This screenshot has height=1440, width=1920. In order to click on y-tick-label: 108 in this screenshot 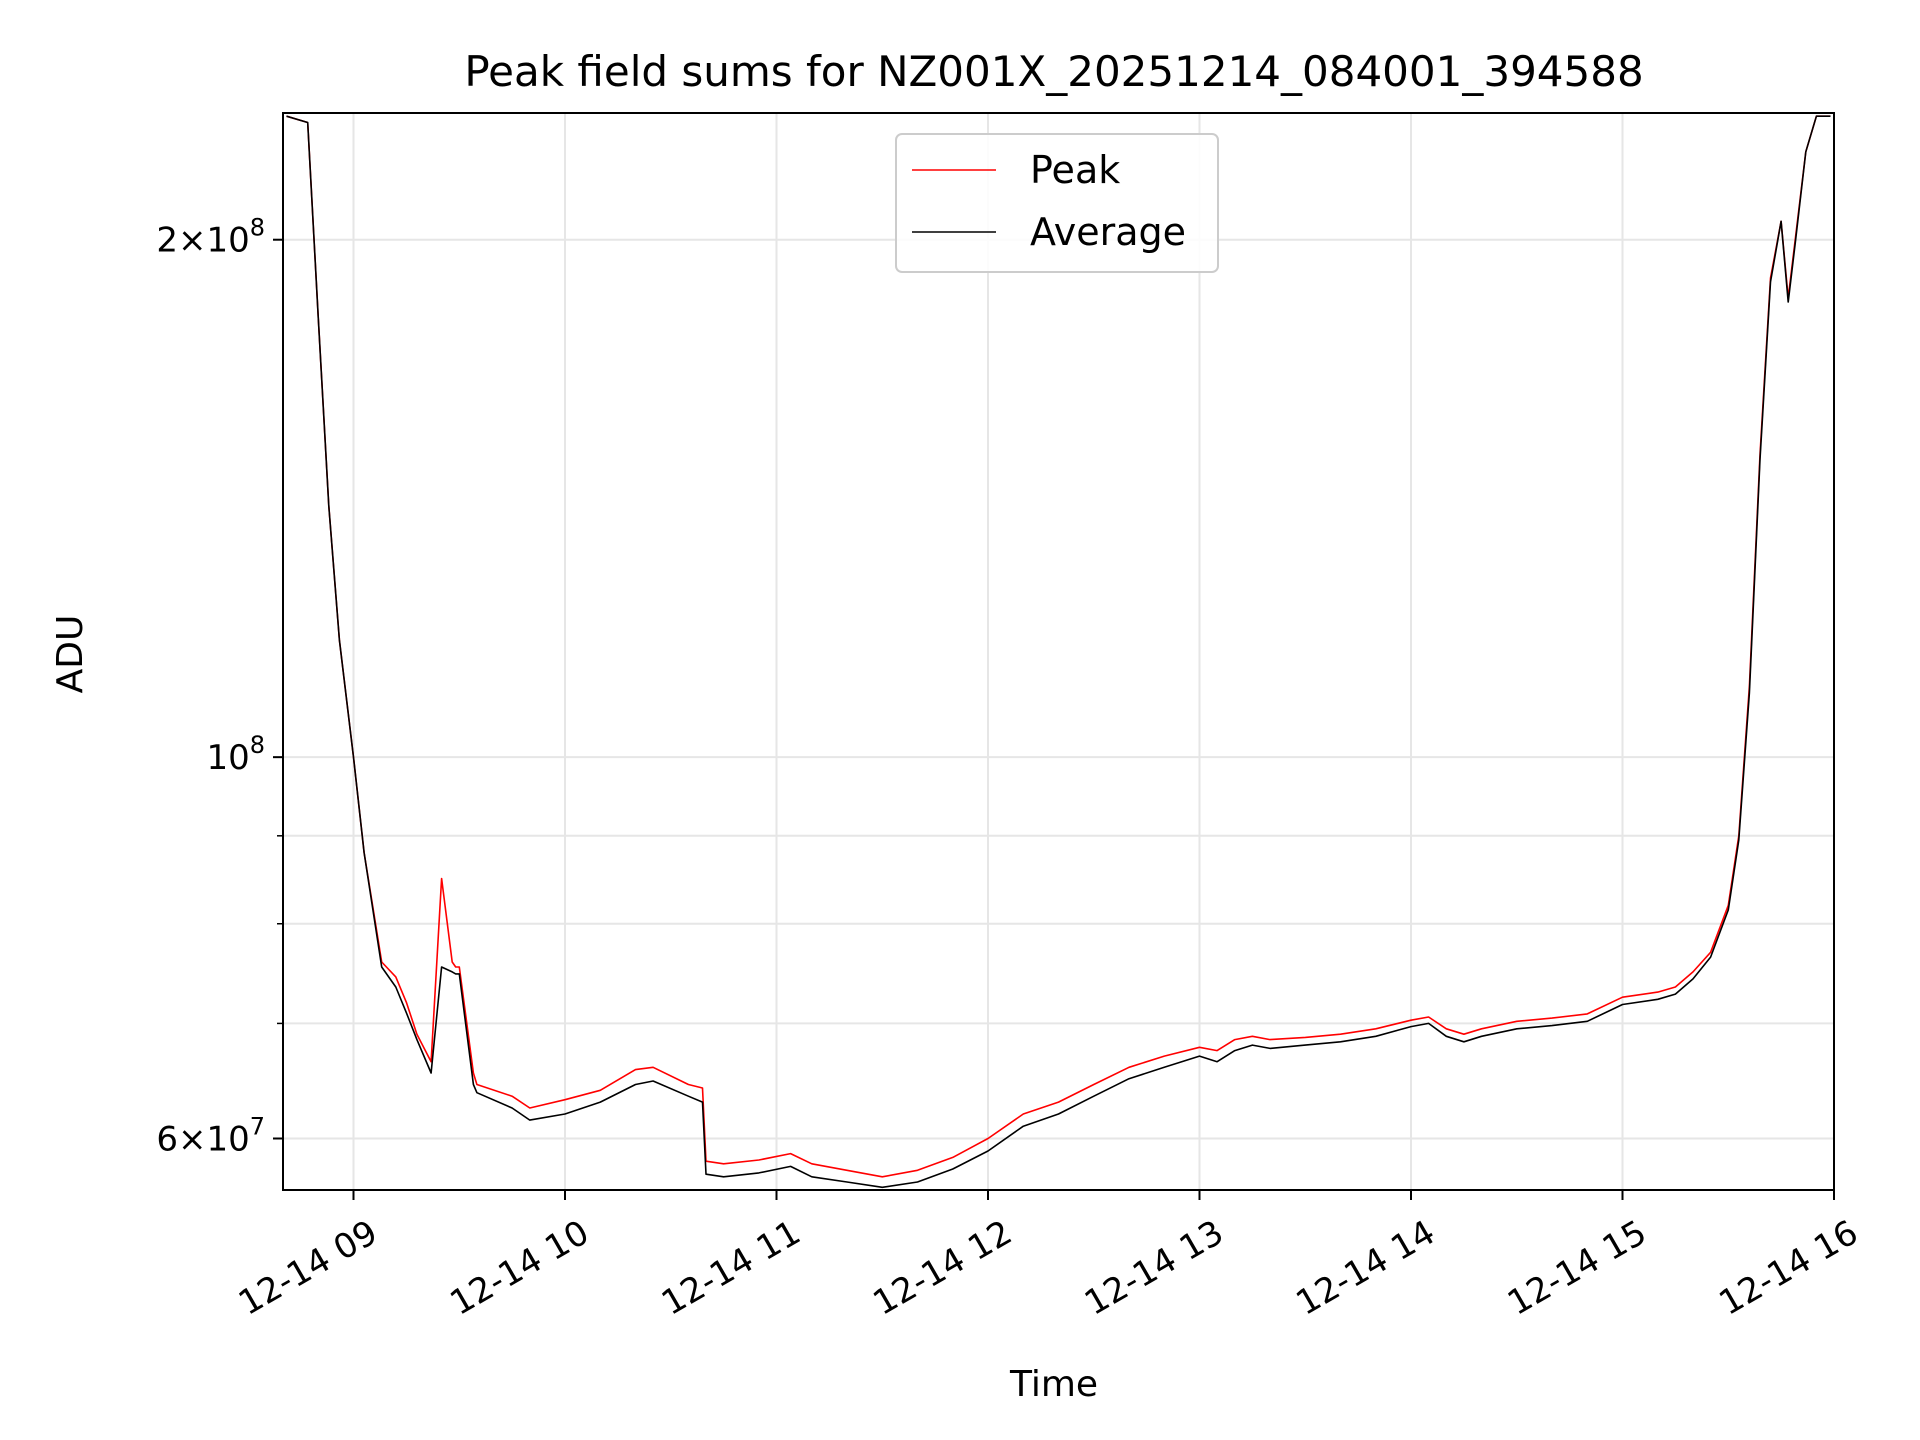, I will do `click(235, 754)`.